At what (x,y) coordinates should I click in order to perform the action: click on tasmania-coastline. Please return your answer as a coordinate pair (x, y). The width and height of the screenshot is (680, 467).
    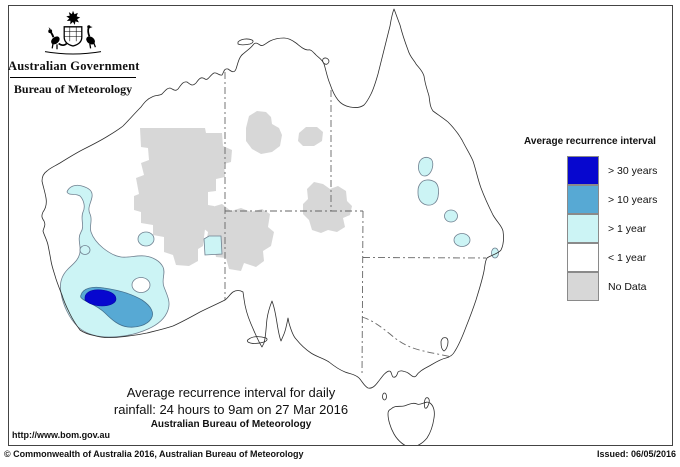
    Looking at the image, I should click on (411, 423).